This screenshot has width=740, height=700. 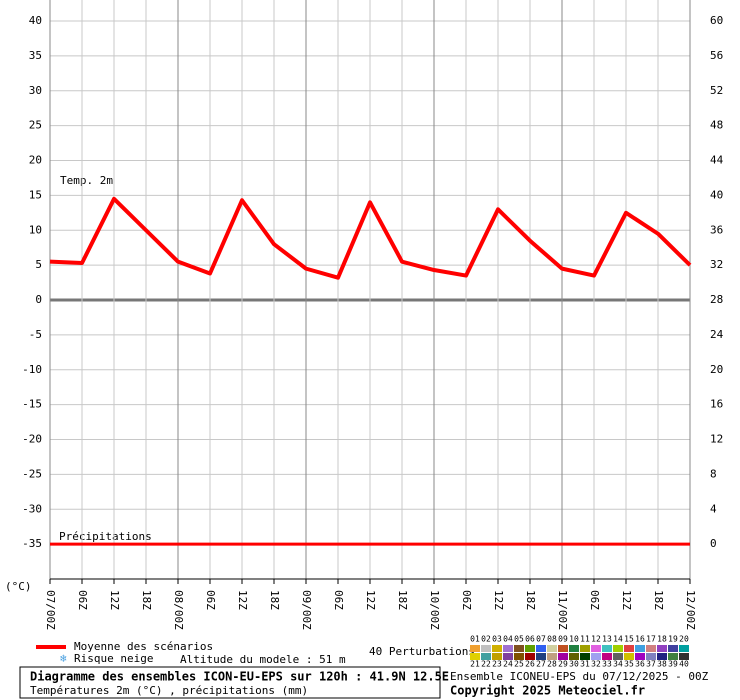 What do you see at coordinates (716, 369) in the screenshot?
I see `y2-tick-label: 20` at bounding box center [716, 369].